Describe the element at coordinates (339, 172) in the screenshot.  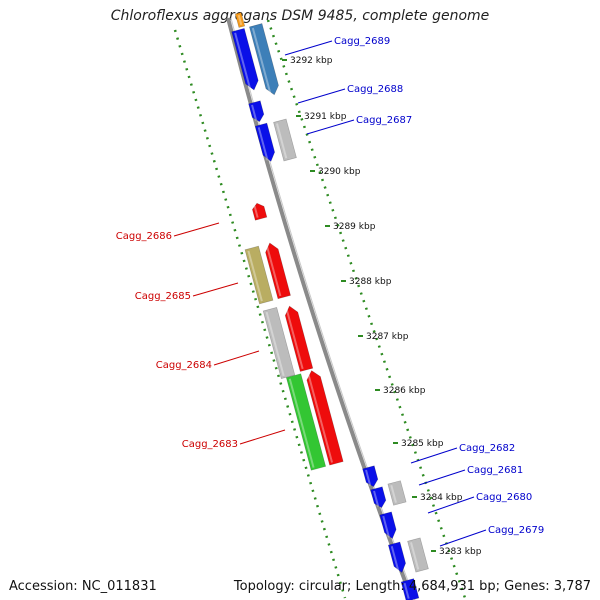
I see `kbp-label: 3290 kbp` at that location.